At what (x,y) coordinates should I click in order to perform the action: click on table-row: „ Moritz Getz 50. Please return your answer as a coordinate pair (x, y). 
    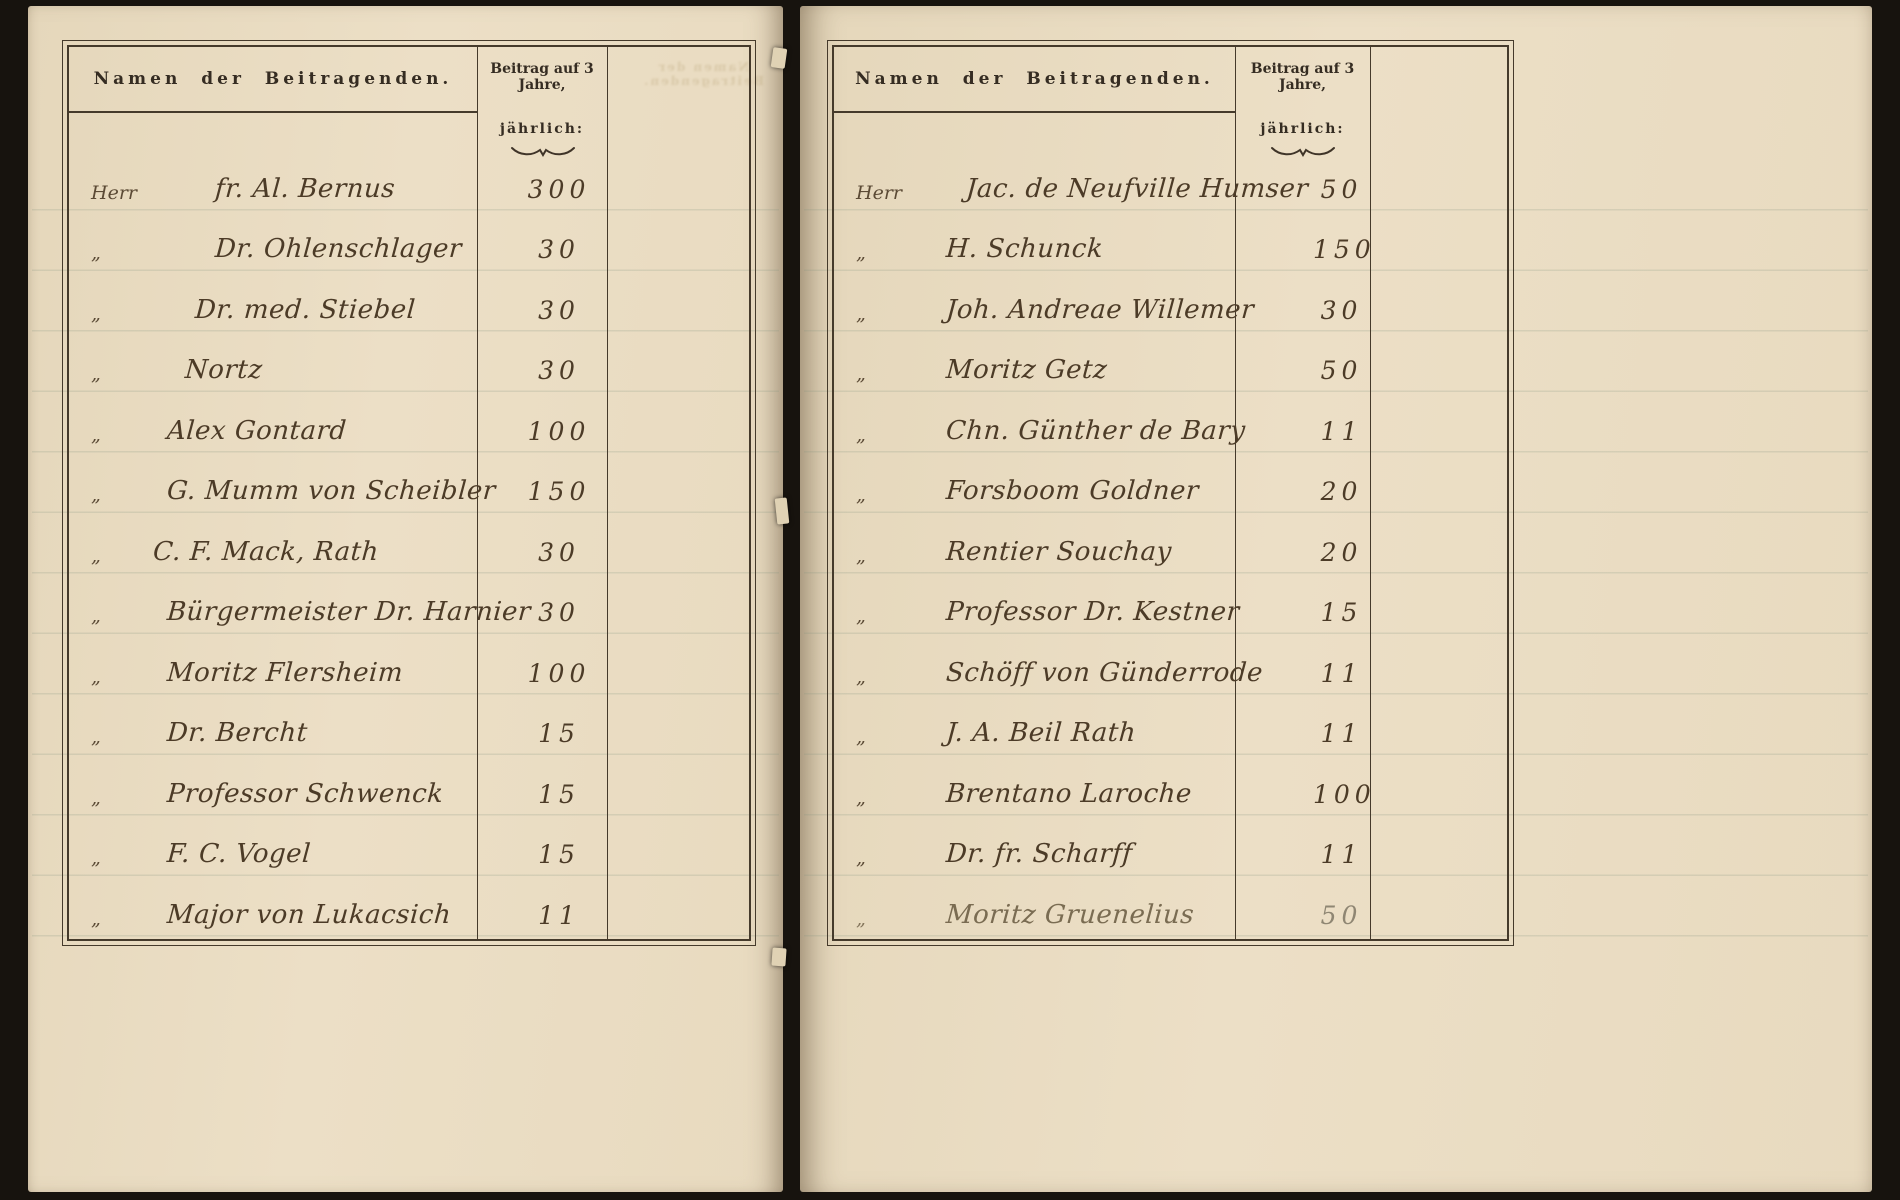
    Looking at the image, I should click on (1170, 364).